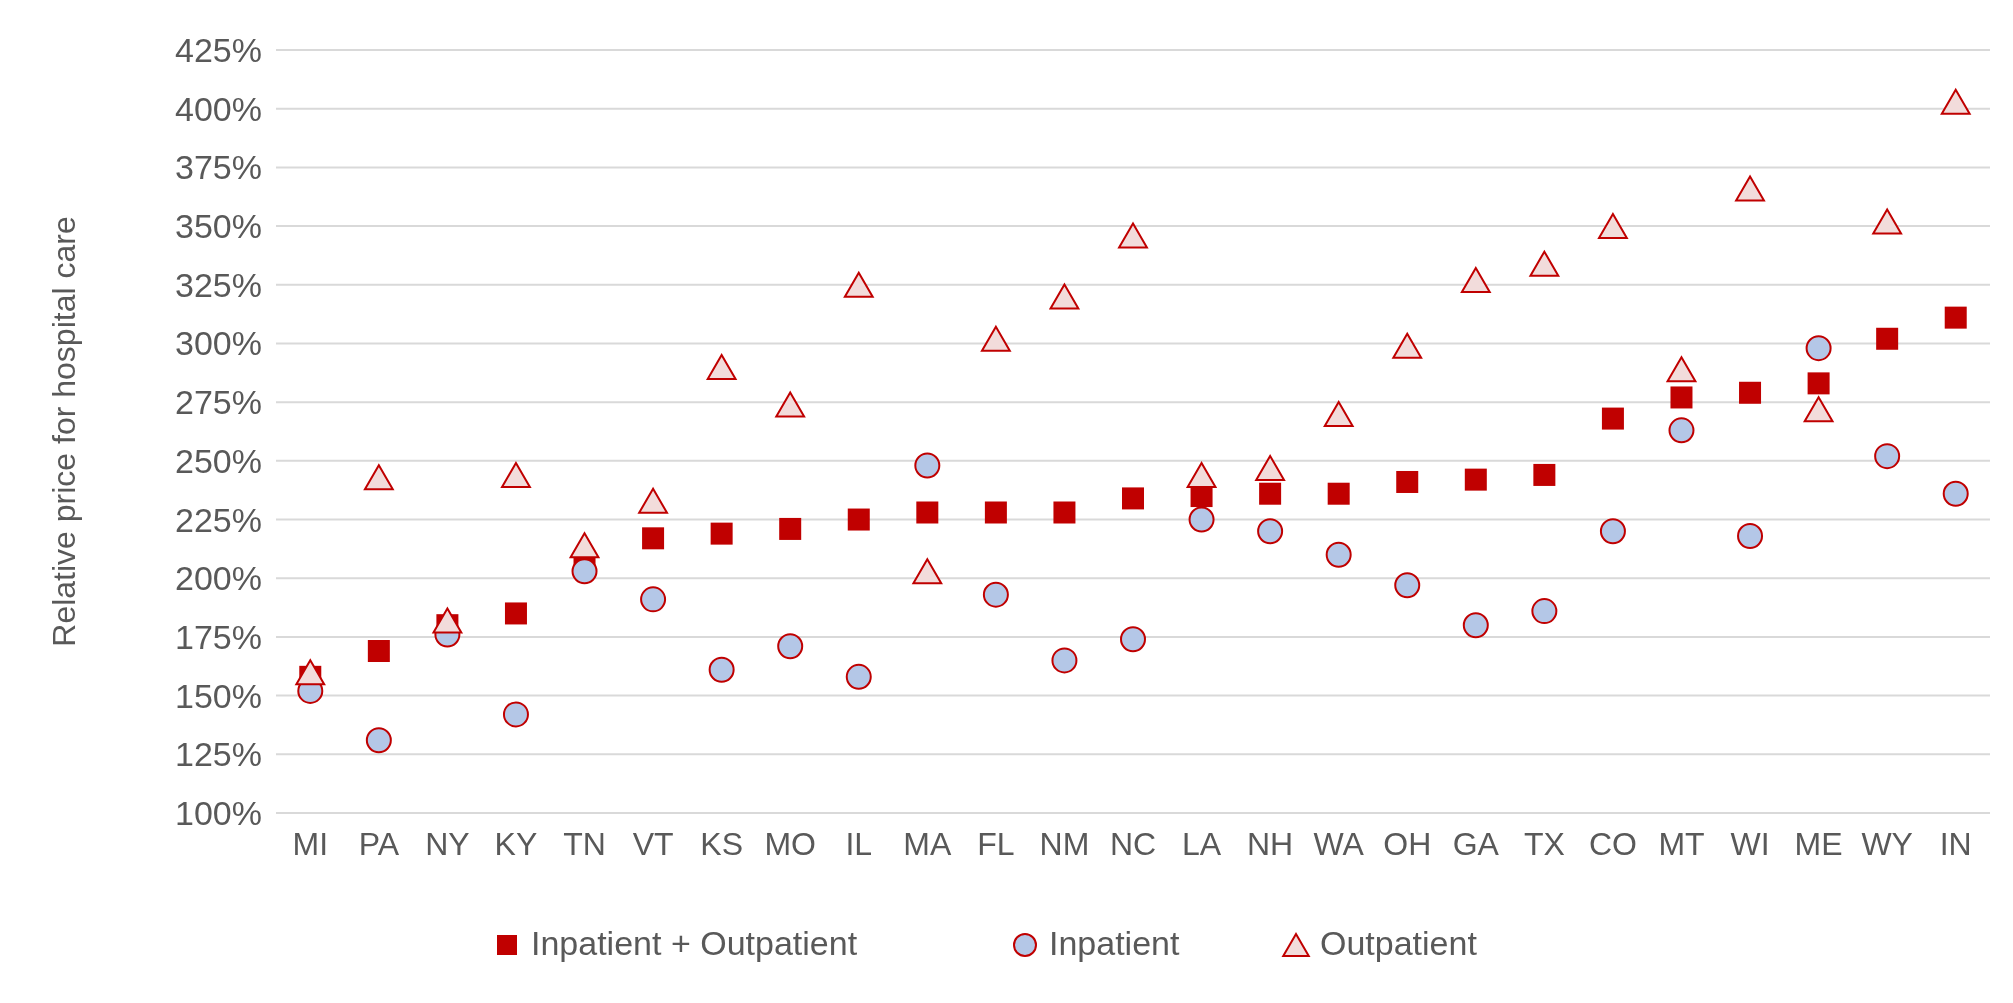 The image size is (2013, 1003). Describe the element at coordinates (447, 844) in the screenshot. I see `x-tick-label: NY` at that location.